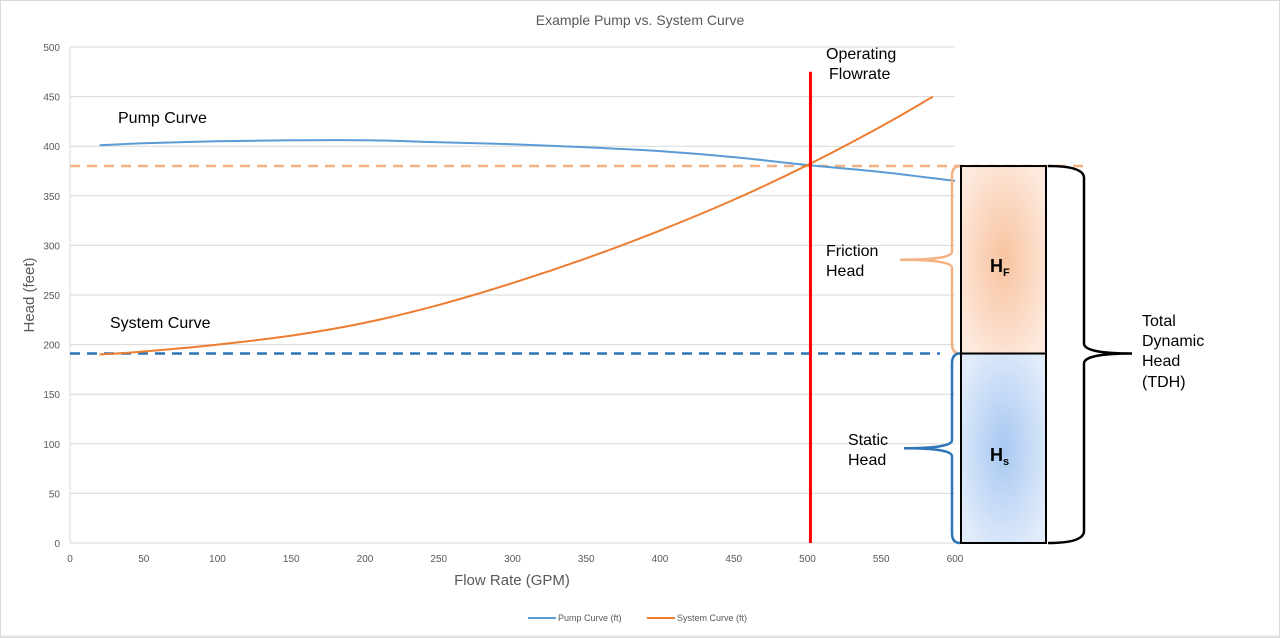 The width and height of the screenshot is (1280, 638). I want to click on x-tick-label: 450, so click(733, 559).